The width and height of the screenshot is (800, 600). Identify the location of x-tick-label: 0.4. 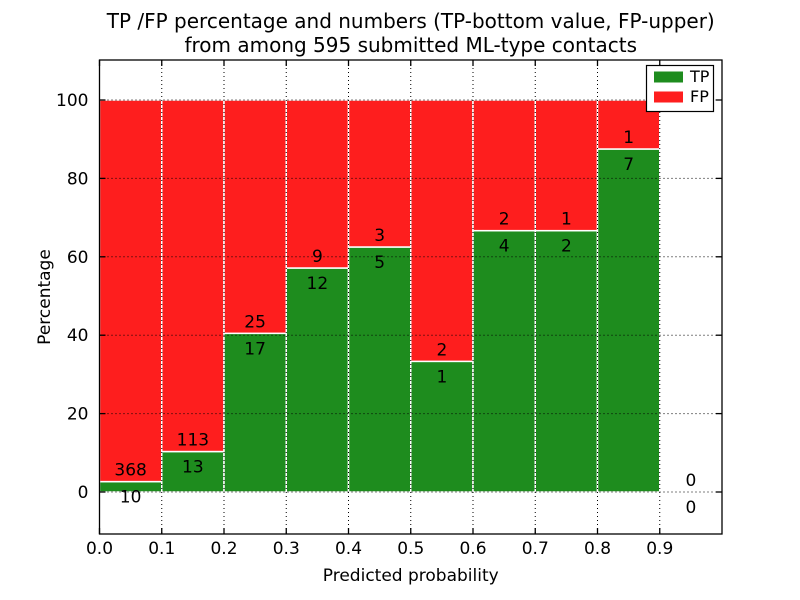
(348, 549).